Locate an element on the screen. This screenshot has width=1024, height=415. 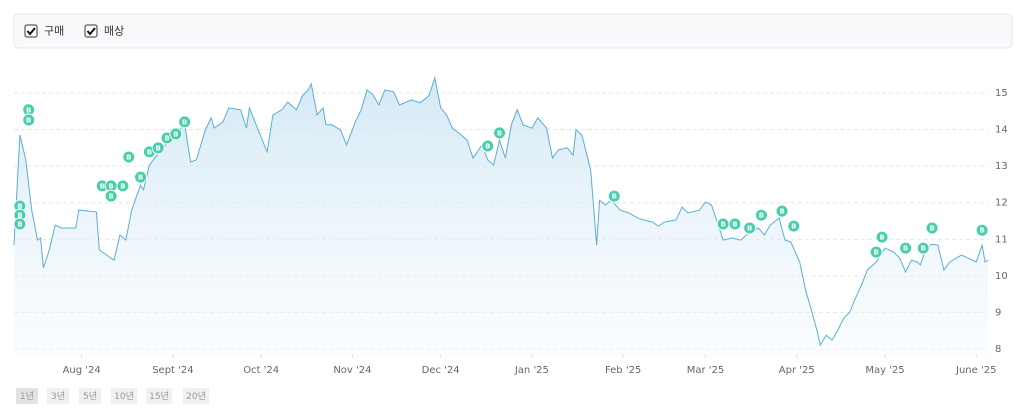
range-button-label: 1년 is located at coordinates (27, 396).